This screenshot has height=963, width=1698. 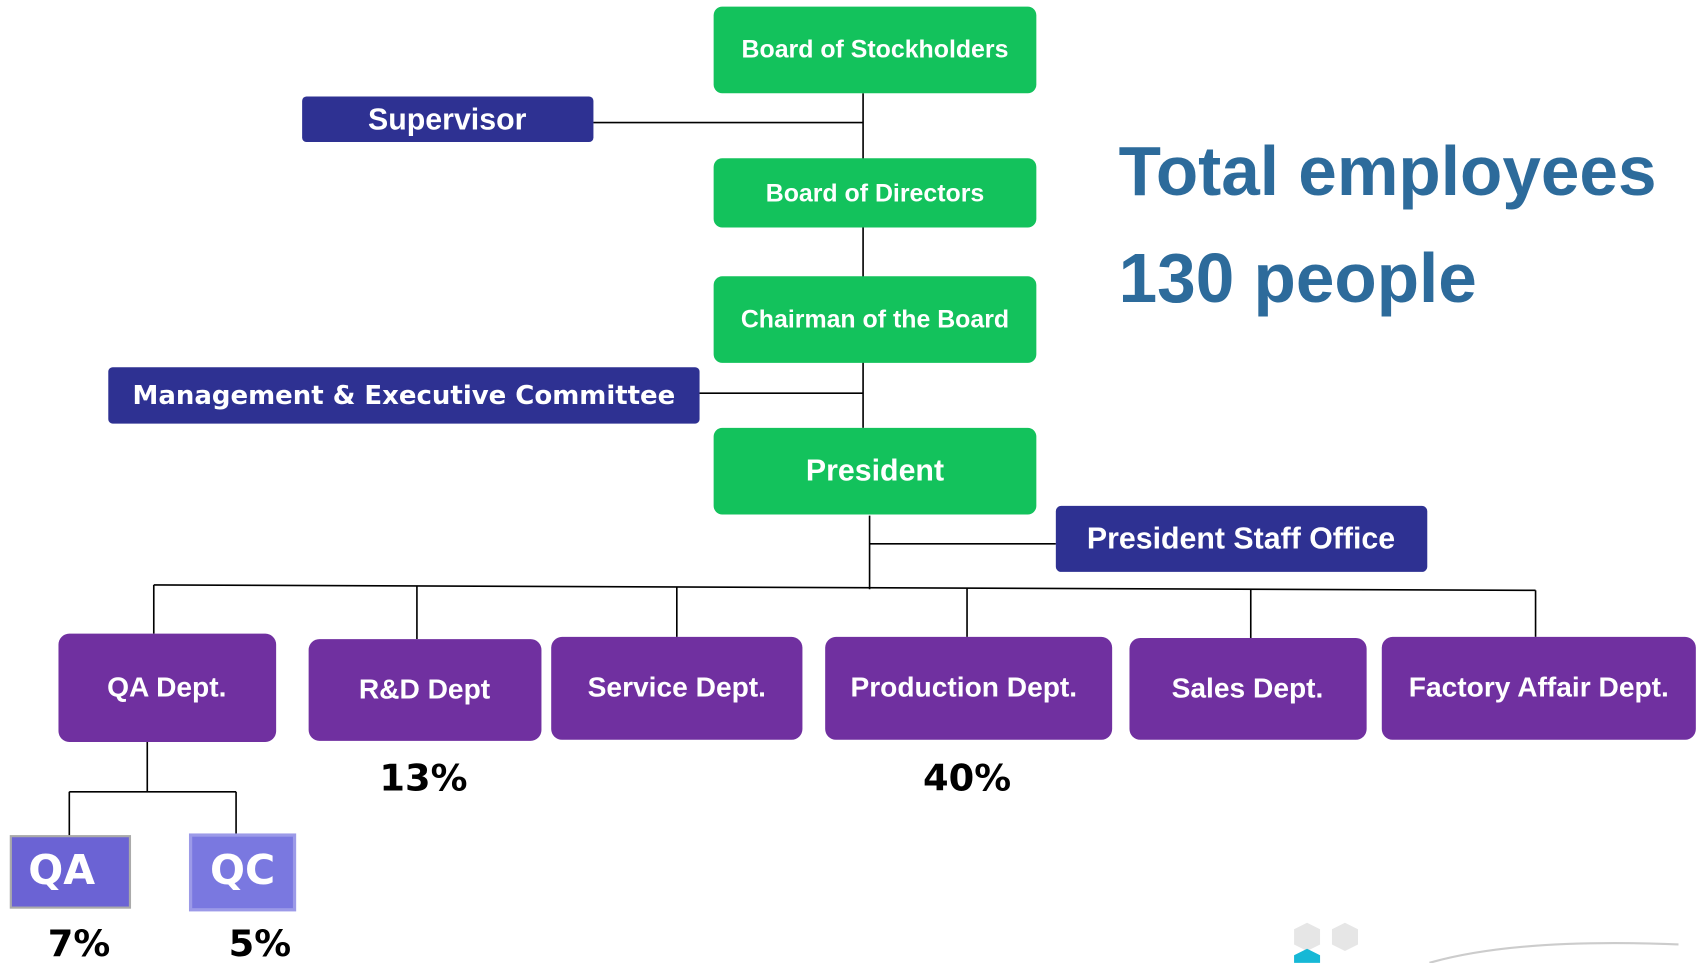 What do you see at coordinates (260, 942) in the screenshot?
I see `unit-share: 5%` at bounding box center [260, 942].